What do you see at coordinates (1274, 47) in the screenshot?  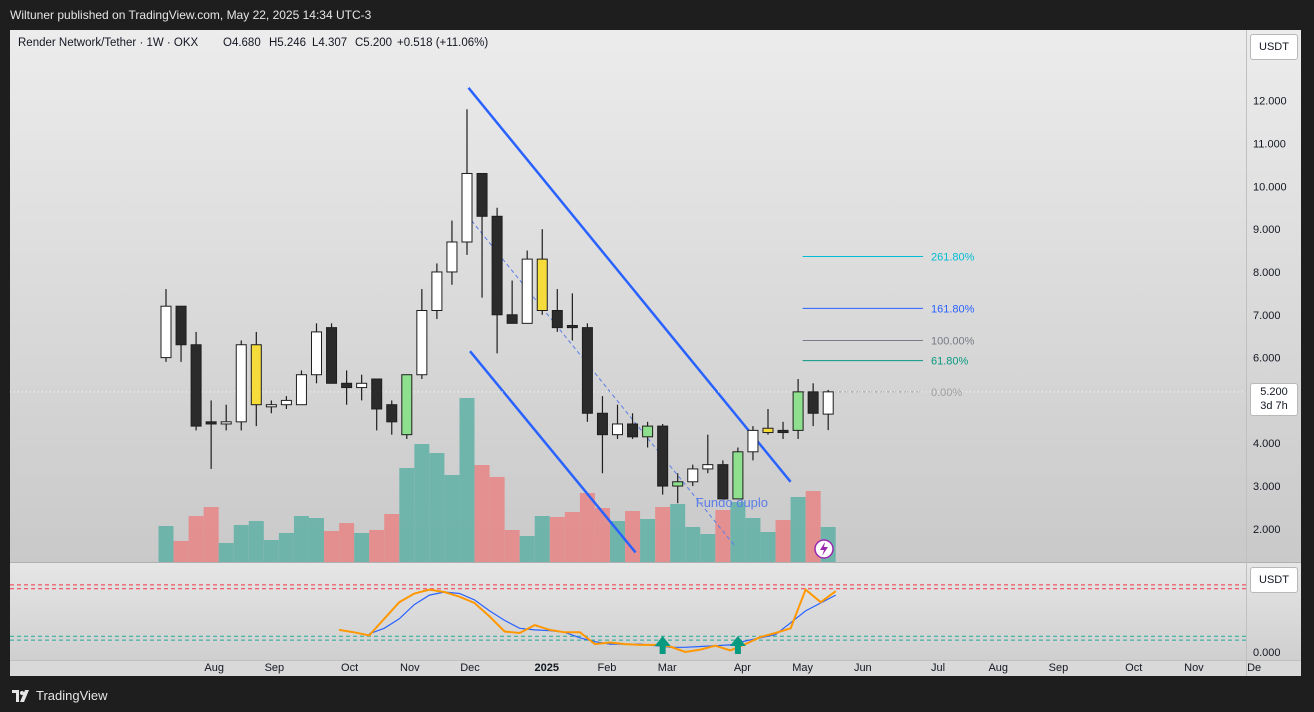 I see `currency-badge-main: USDT` at bounding box center [1274, 47].